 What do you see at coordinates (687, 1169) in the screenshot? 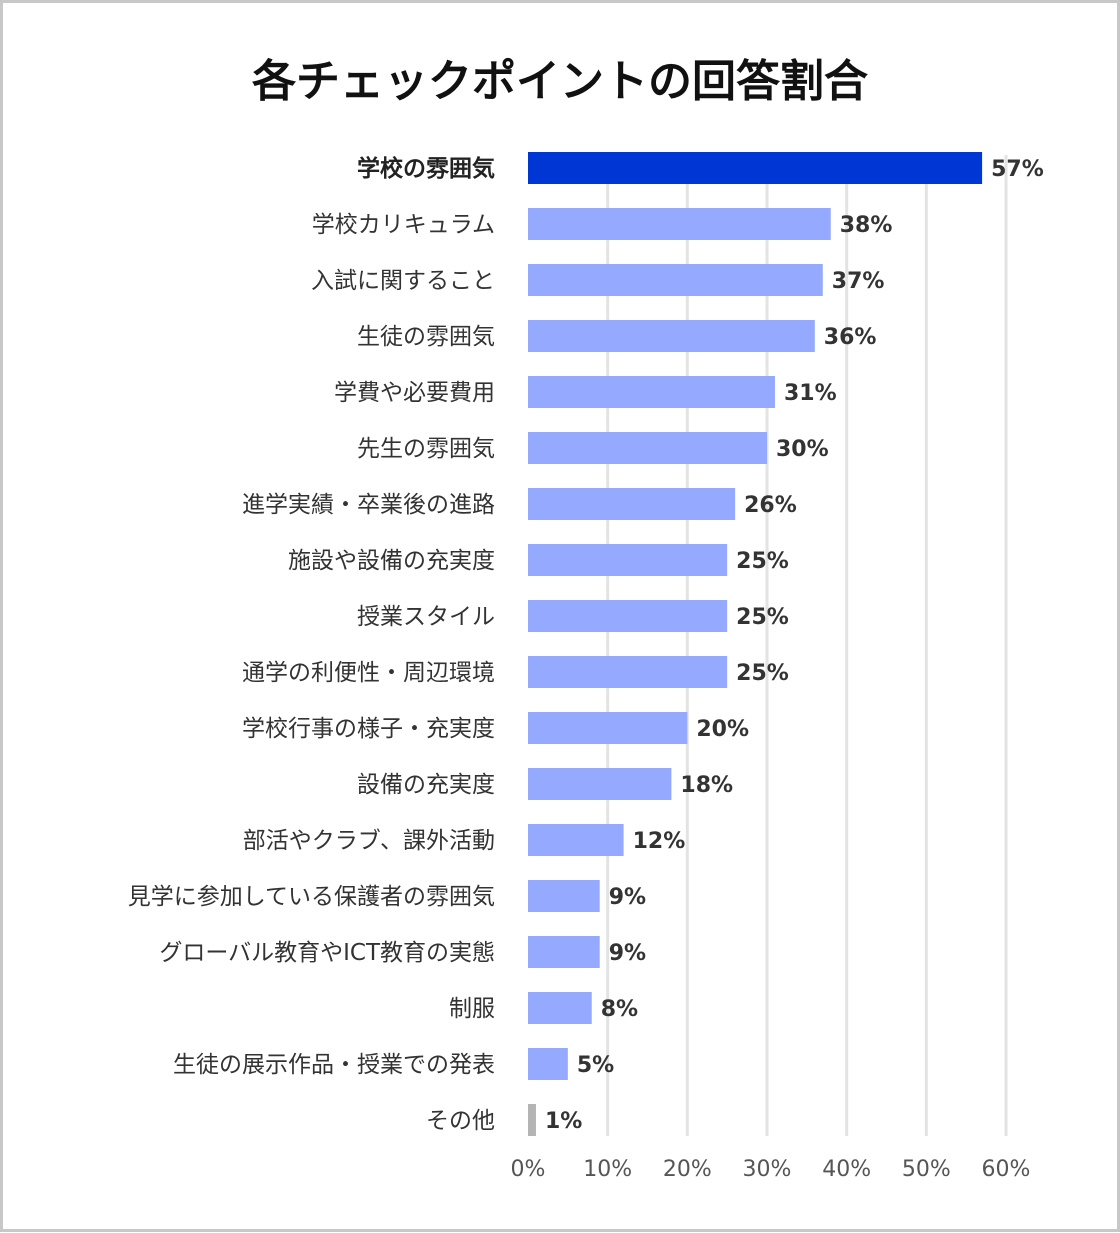
I see `x-tick-label: 20%` at bounding box center [687, 1169].